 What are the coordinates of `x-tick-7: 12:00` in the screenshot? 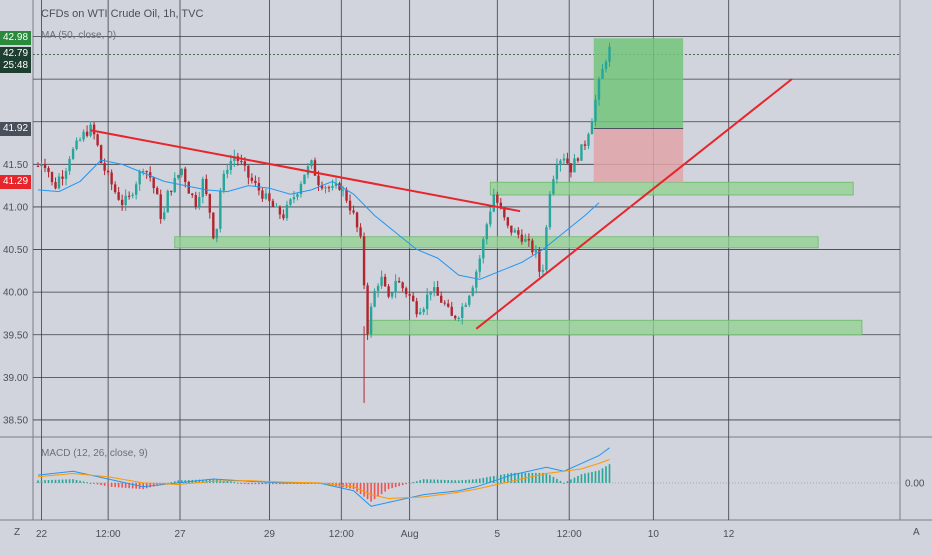 It's located at (569, 534).